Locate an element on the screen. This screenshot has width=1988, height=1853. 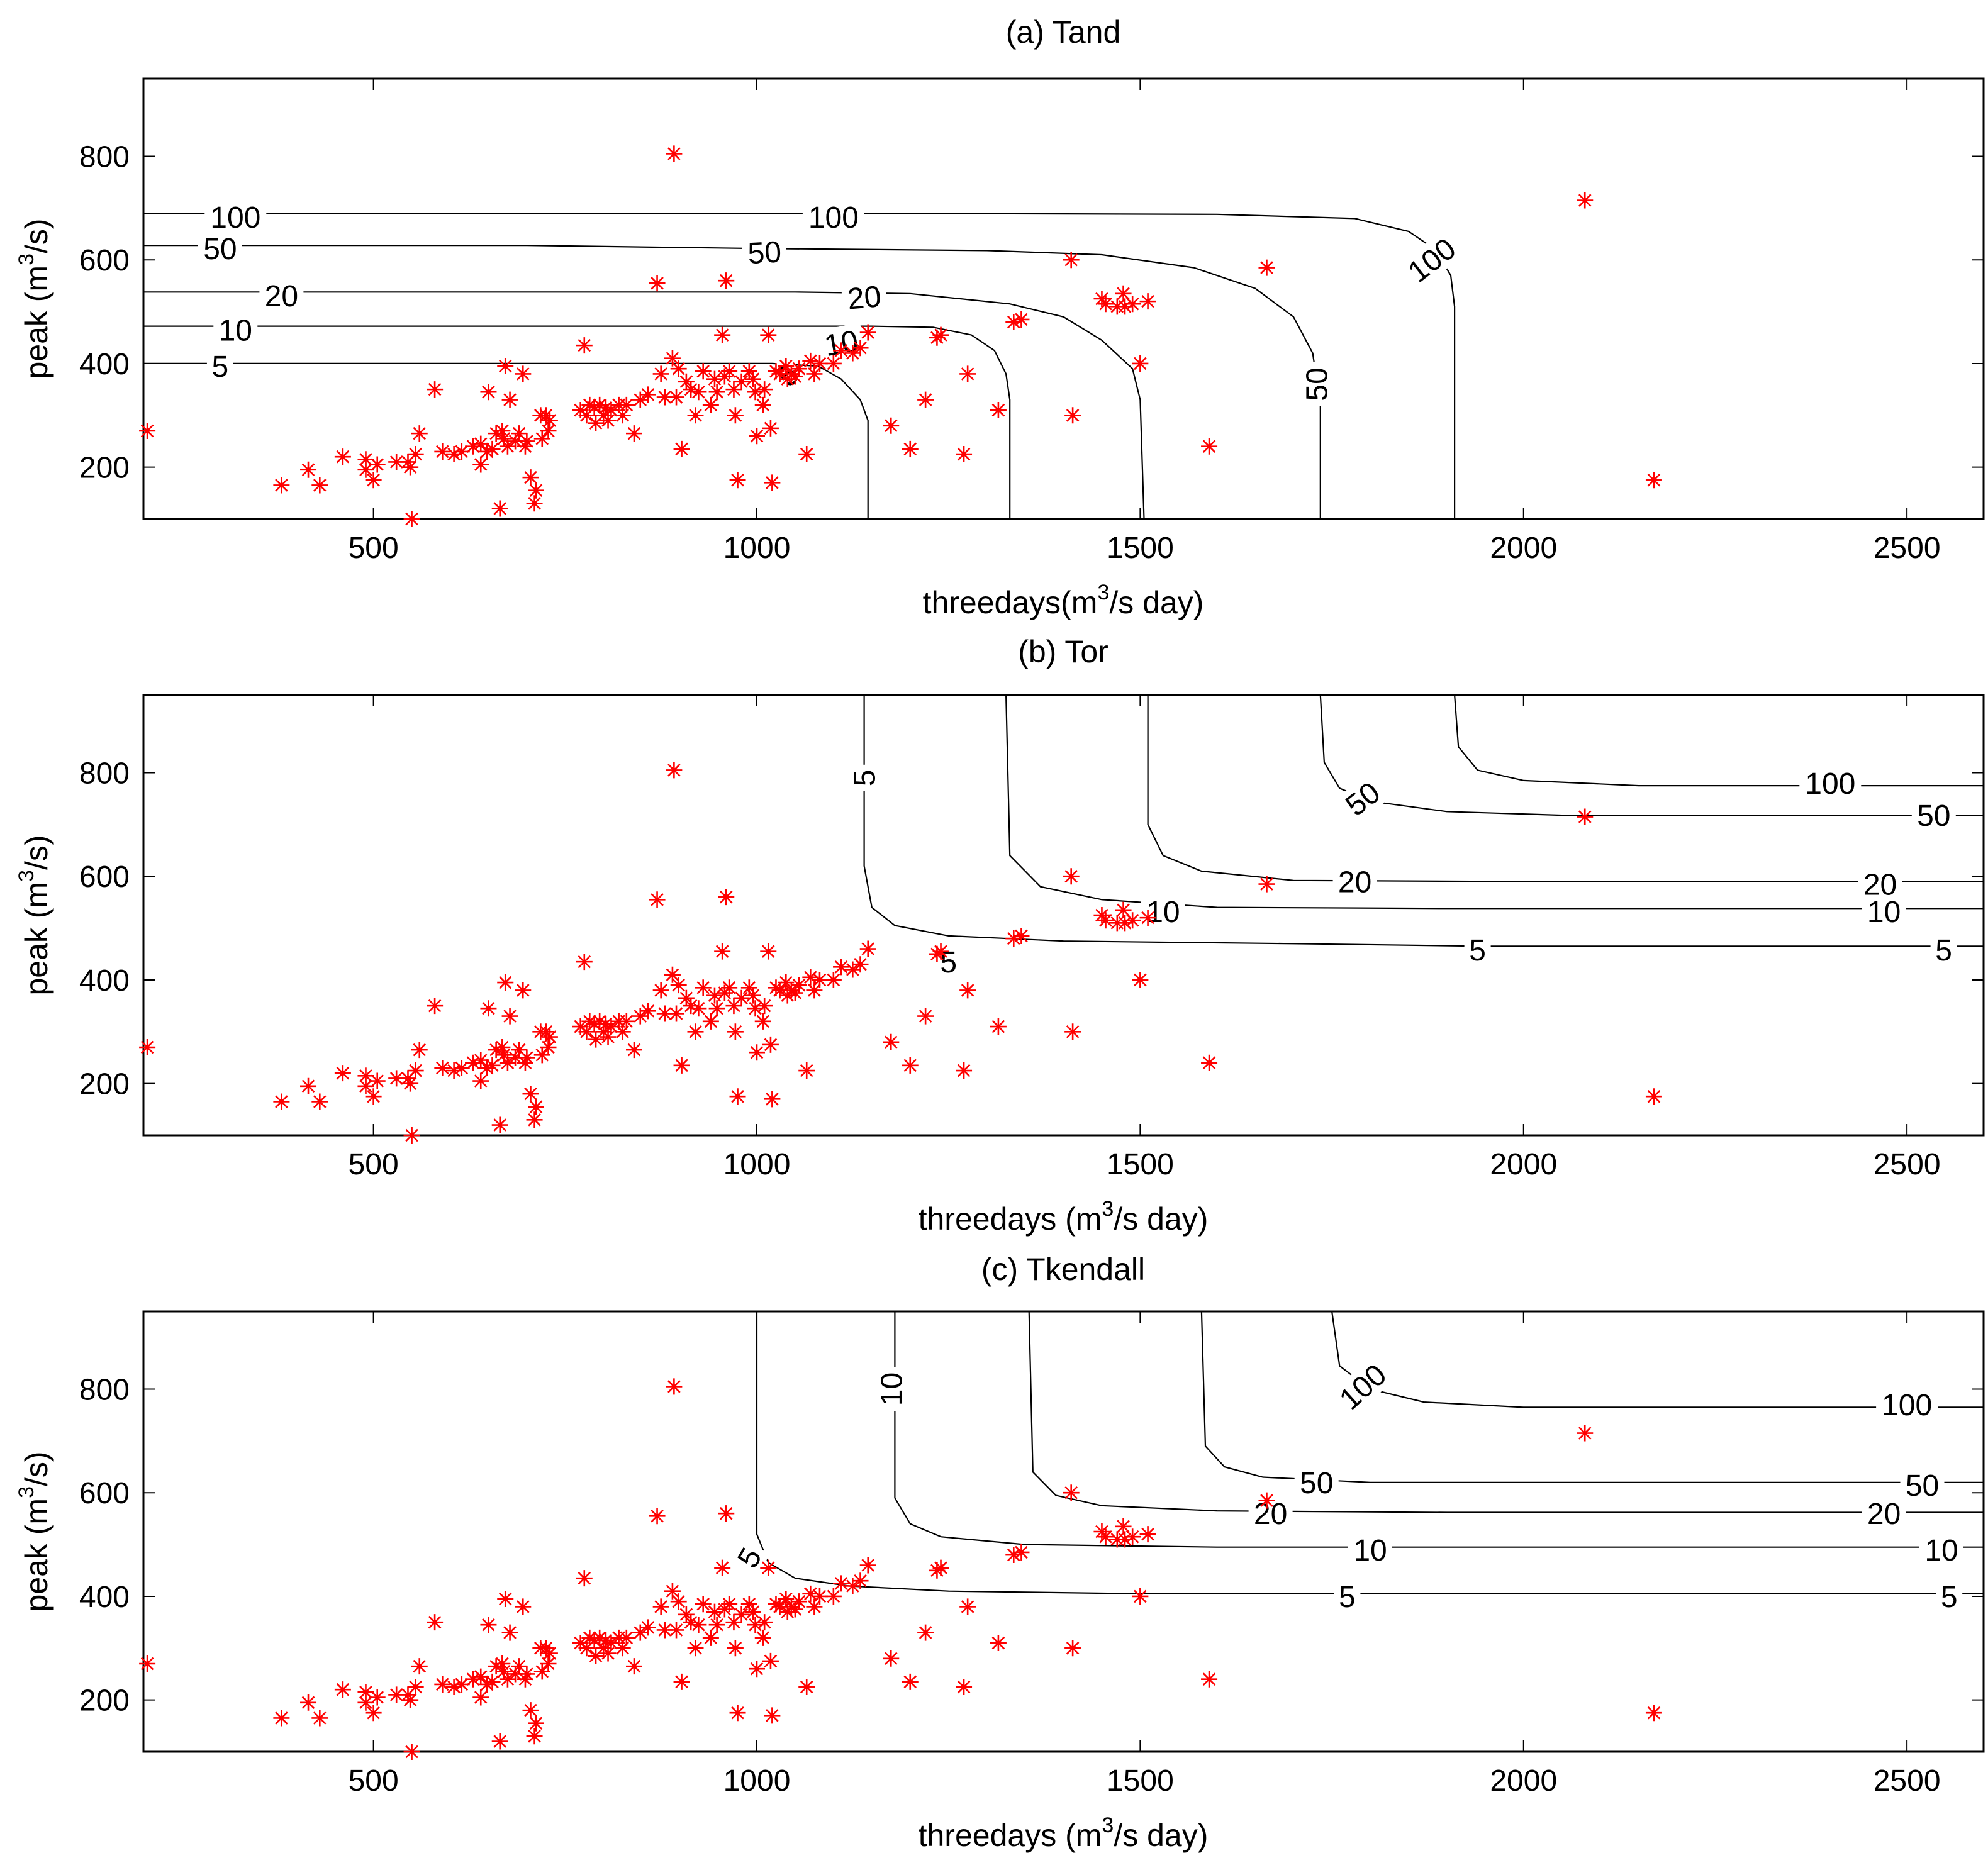
y-tick-label: 200 is located at coordinates (105, 468).